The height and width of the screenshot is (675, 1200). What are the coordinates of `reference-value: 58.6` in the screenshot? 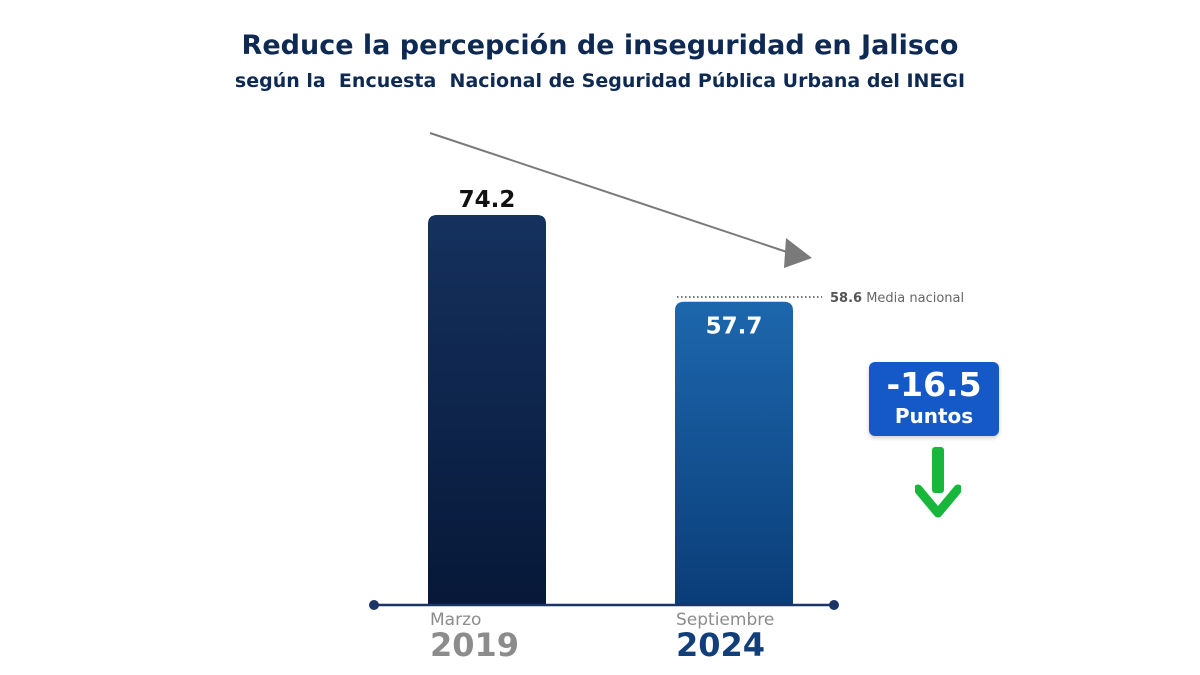 It's located at (846, 298).